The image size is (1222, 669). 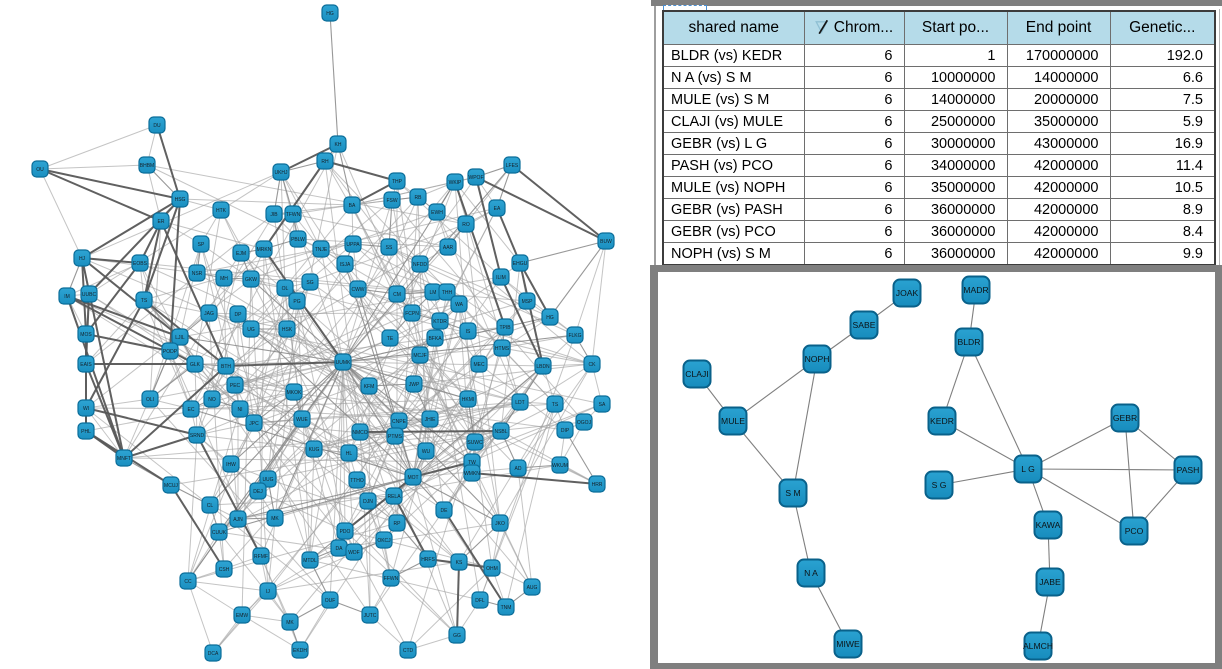 What do you see at coordinates (505, 328) in the screenshot?
I see `svg-text: TPIB` at bounding box center [505, 328].